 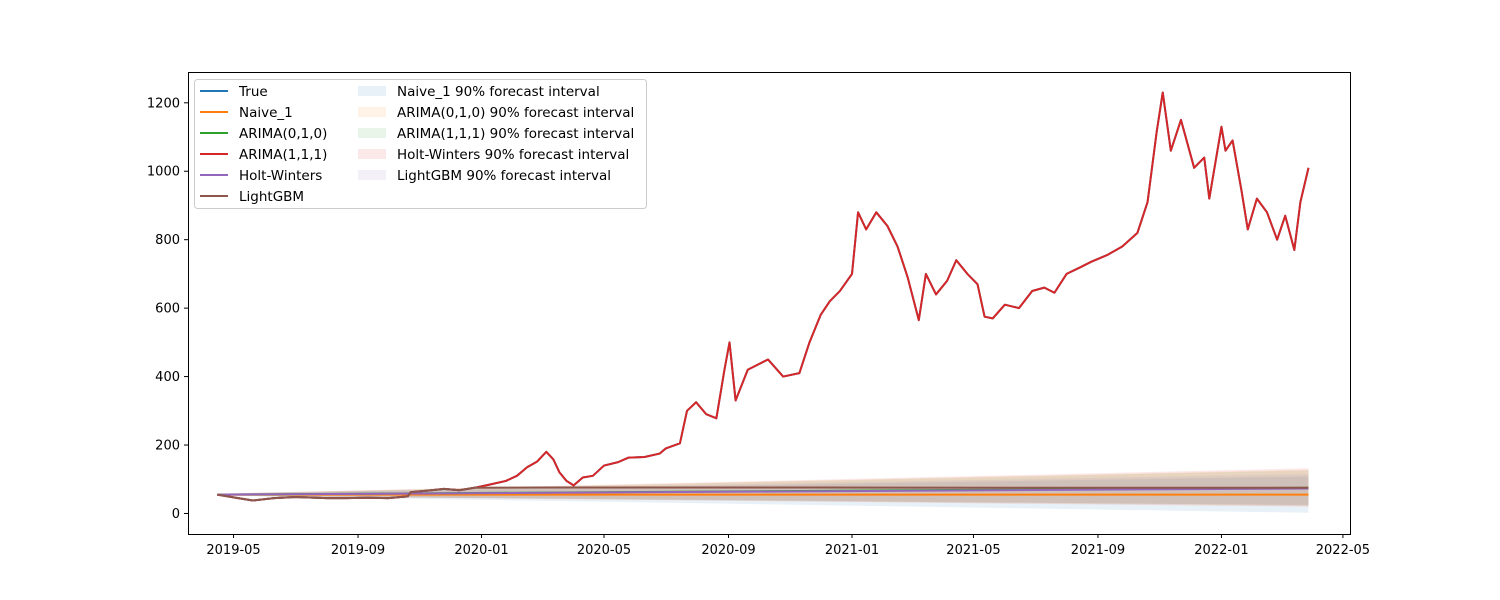 I want to click on x-tick-label: 2022-01, so click(x=1221, y=550).